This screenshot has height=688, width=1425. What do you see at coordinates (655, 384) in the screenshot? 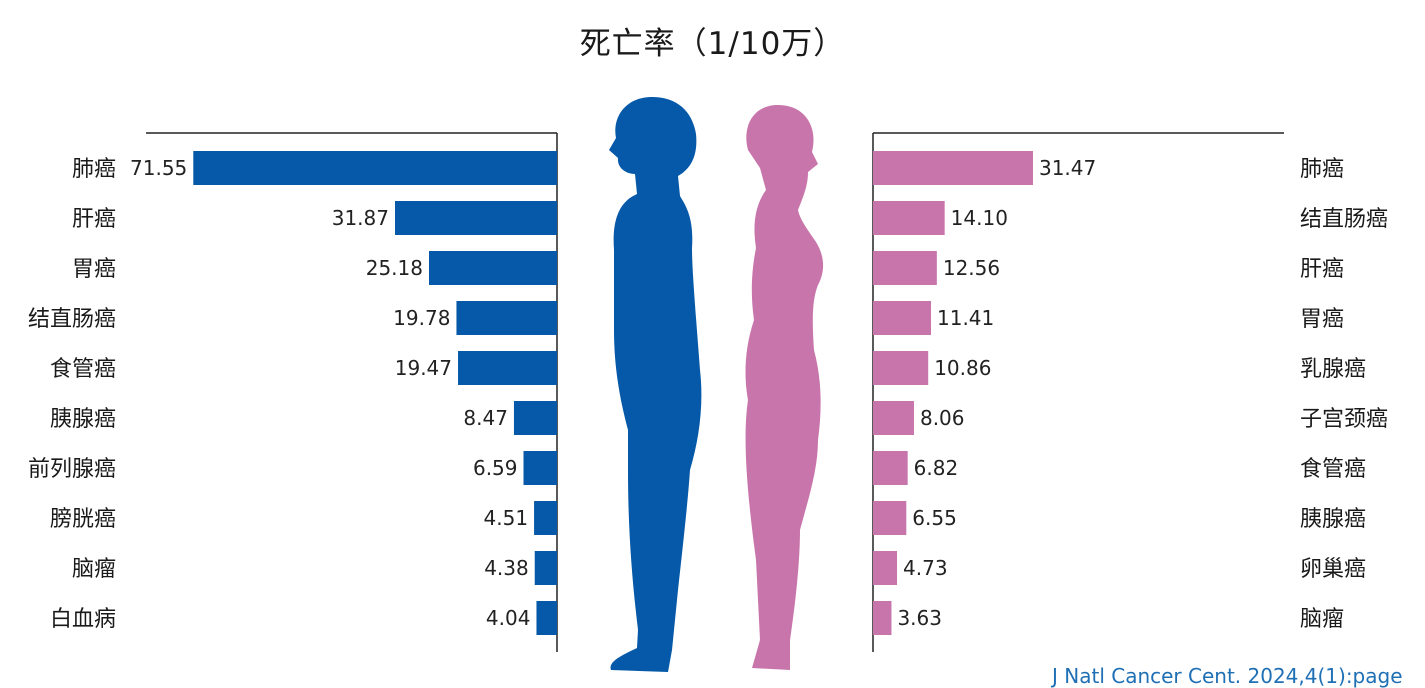
I see `male-silhouette-icon` at bounding box center [655, 384].